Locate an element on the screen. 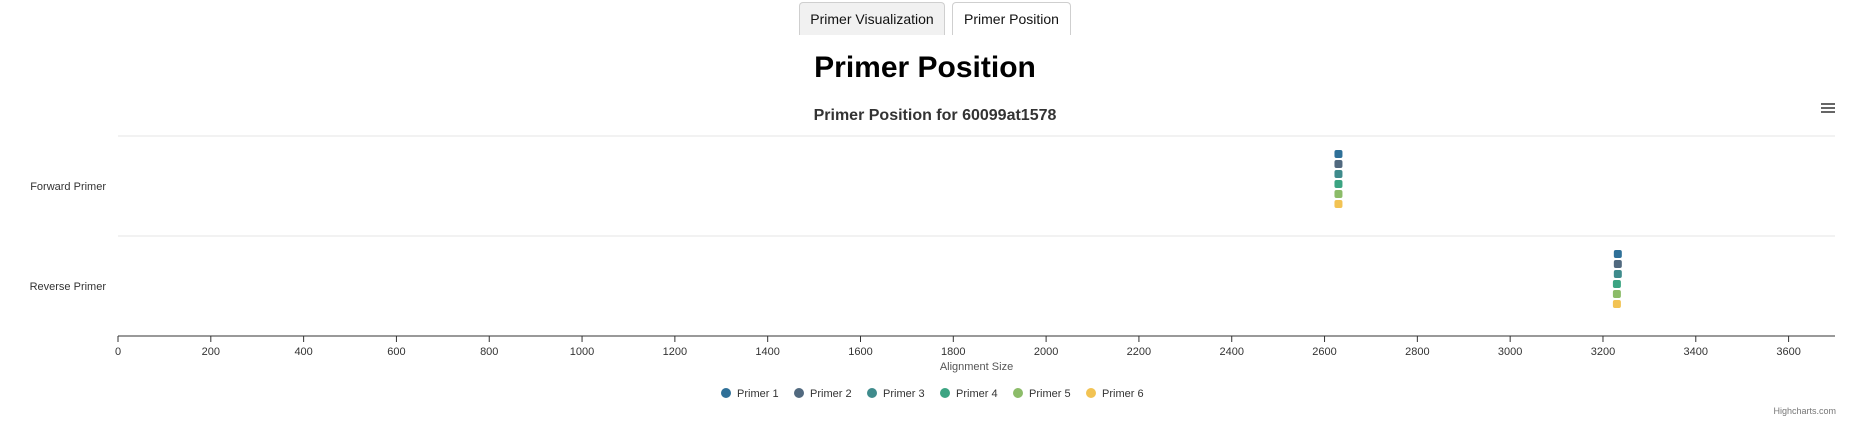 This screenshot has height=446, width=1850. legend-item: Primer 3 is located at coordinates (896, 394).